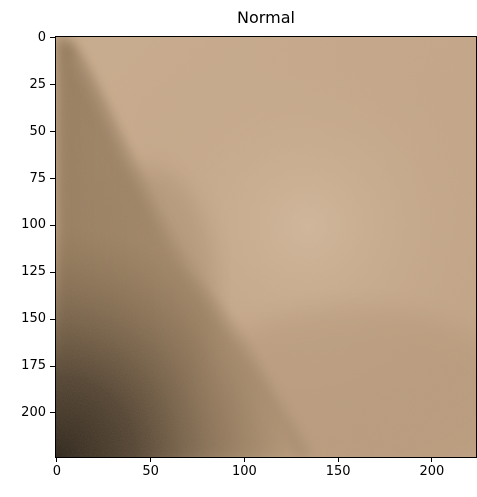 Image resolution: width=477 pixels, height=497 pixels. What do you see at coordinates (41, 37) in the screenshot?
I see `y-tick-label: 0` at bounding box center [41, 37].